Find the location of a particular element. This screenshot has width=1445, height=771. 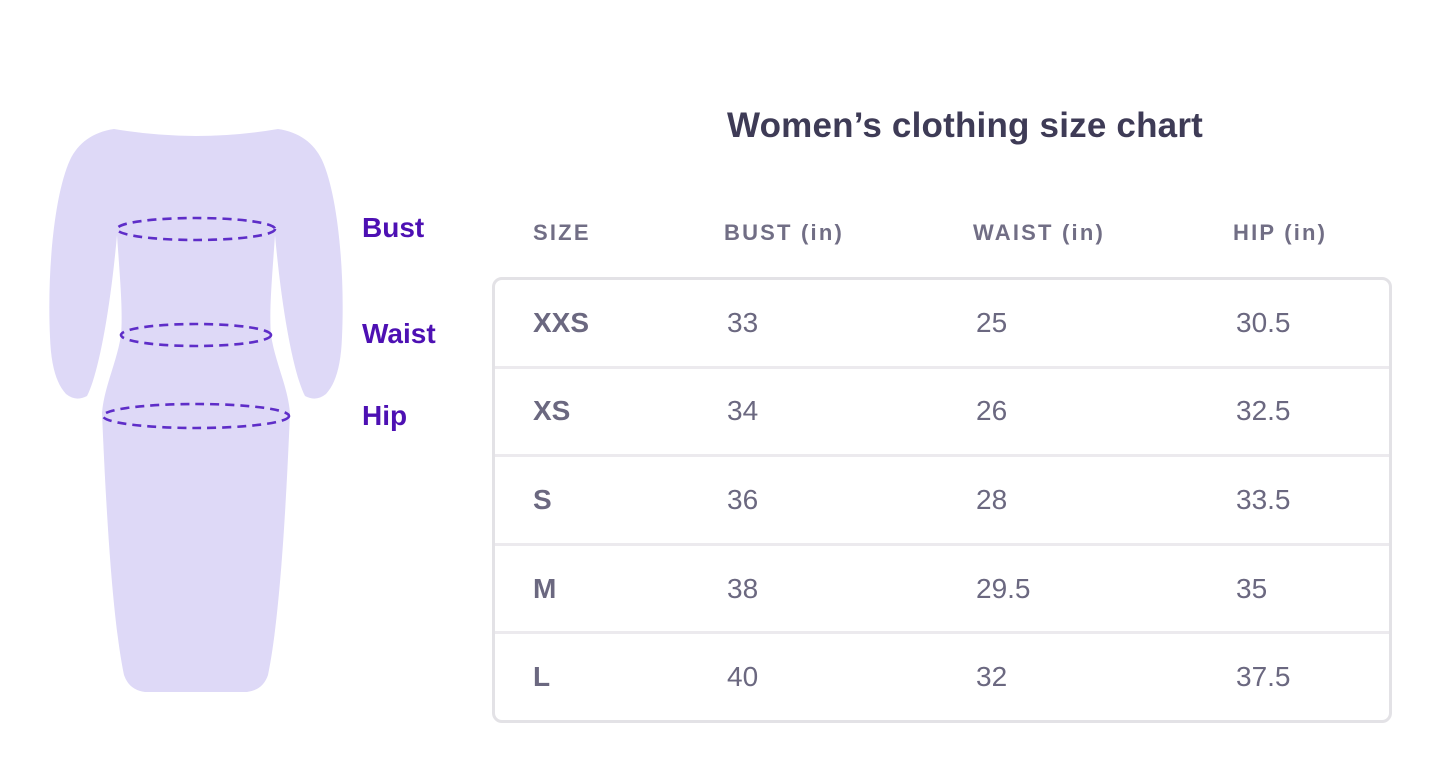

bust-label: Bust is located at coordinates (393, 227).